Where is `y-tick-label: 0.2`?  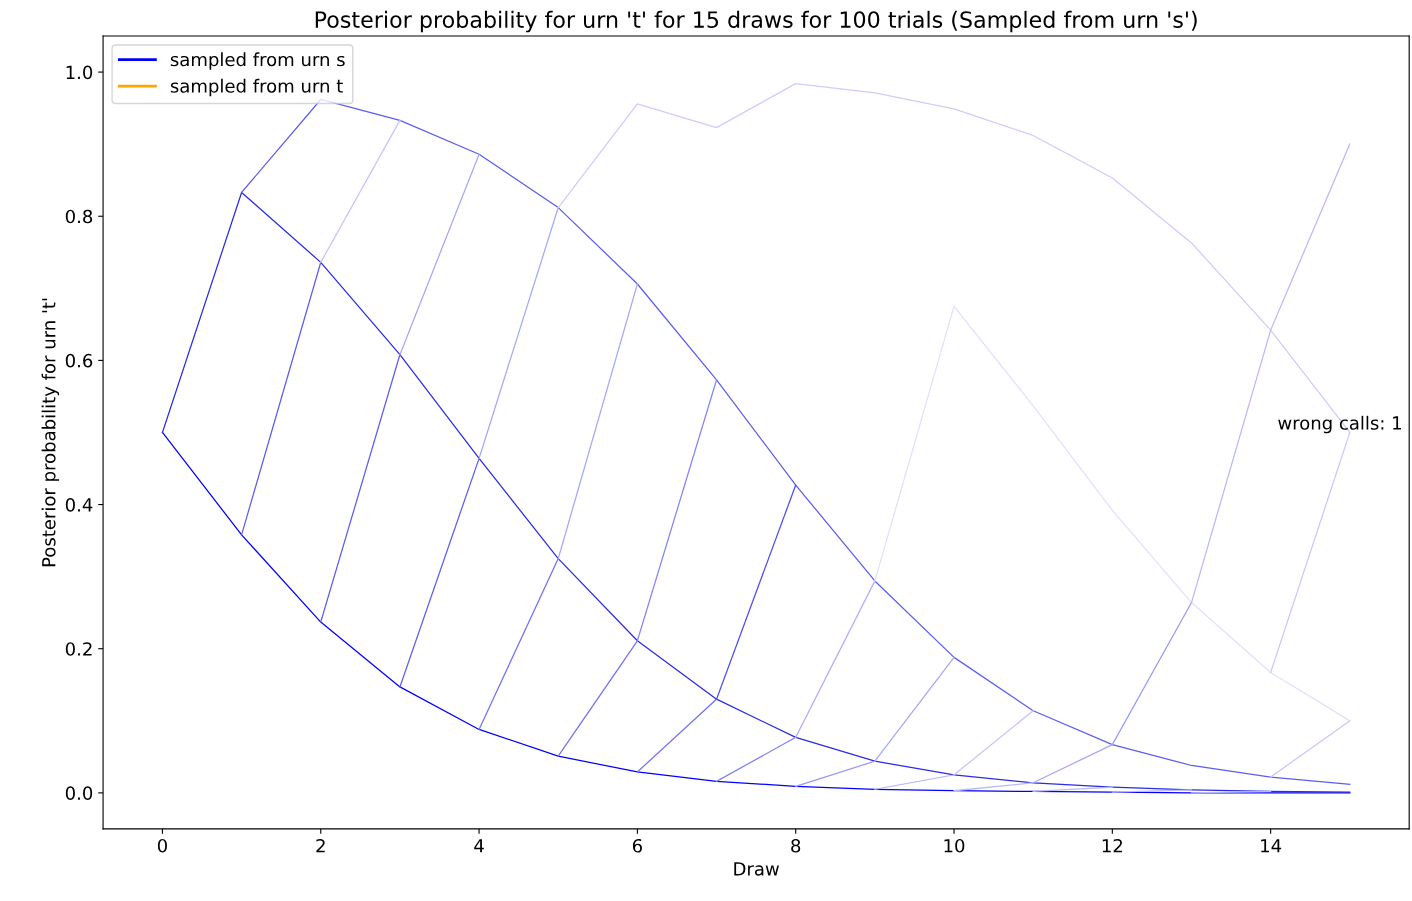
y-tick-label: 0.2 is located at coordinates (78, 649).